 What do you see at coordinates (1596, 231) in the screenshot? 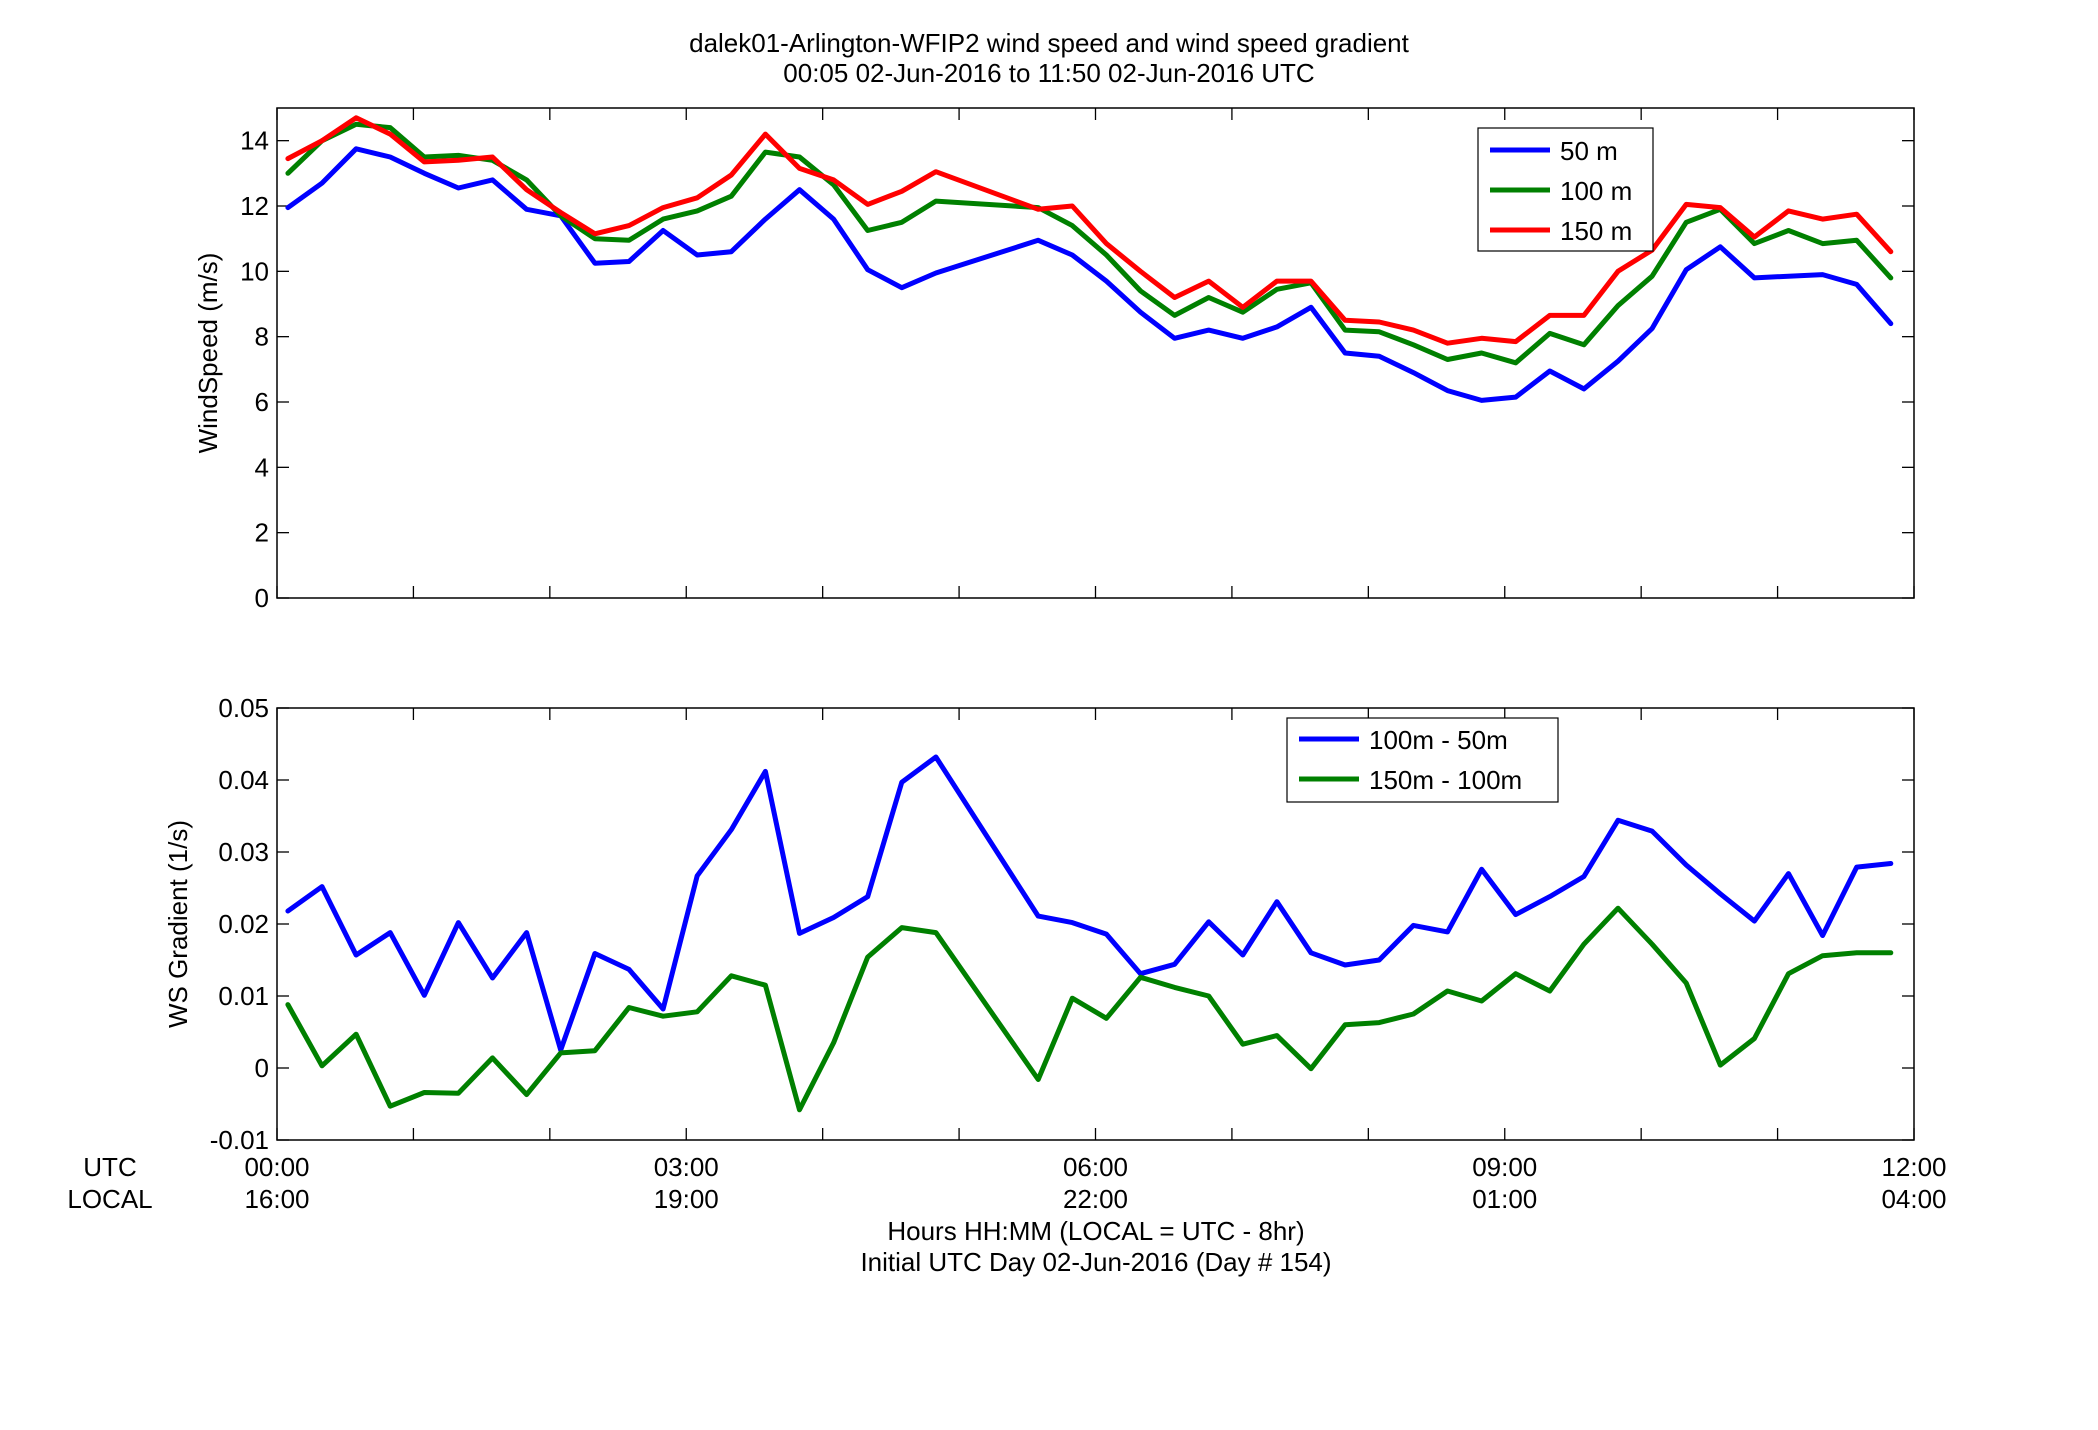
I see `legend-label-150m: 150 m` at bounding box center [1596, 231].